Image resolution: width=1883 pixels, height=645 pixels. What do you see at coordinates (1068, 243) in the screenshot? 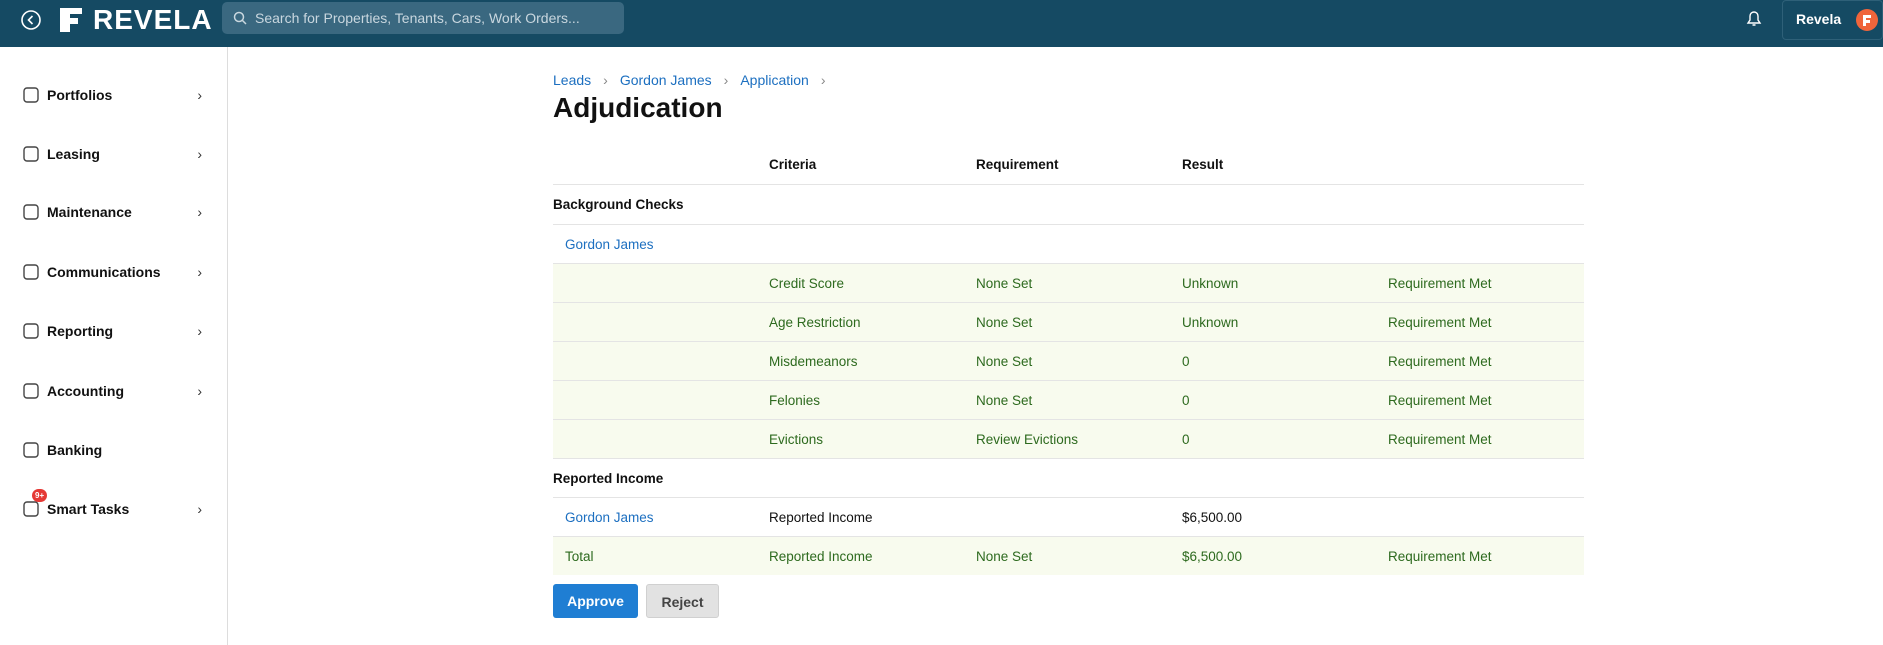
I see `table-row: Gordon James` at bounding box center [1068, 243].